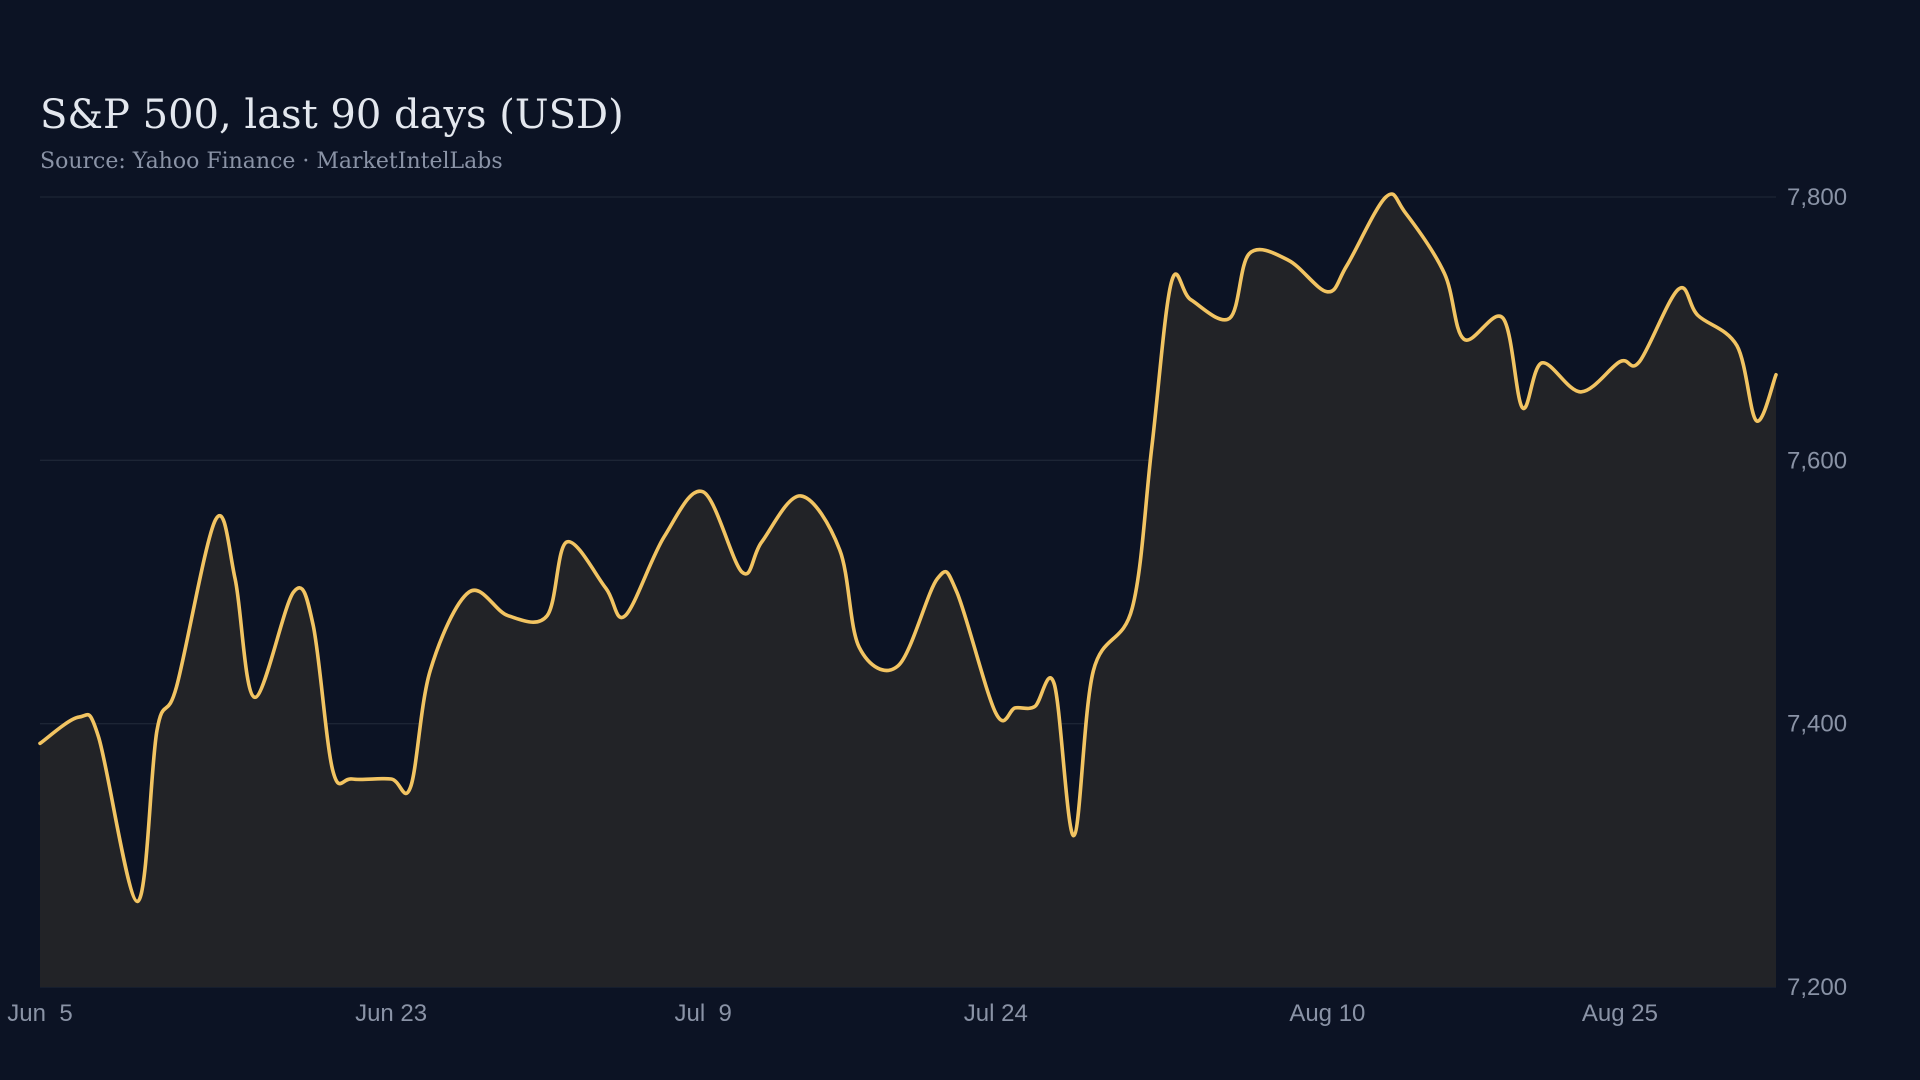 This screenshot has width=1920, height=1080. Describe the element at coordinates (1817, 592) in the screenshot. I see `y-axis: 7,200 7,400 7,600 7,800` at that location.